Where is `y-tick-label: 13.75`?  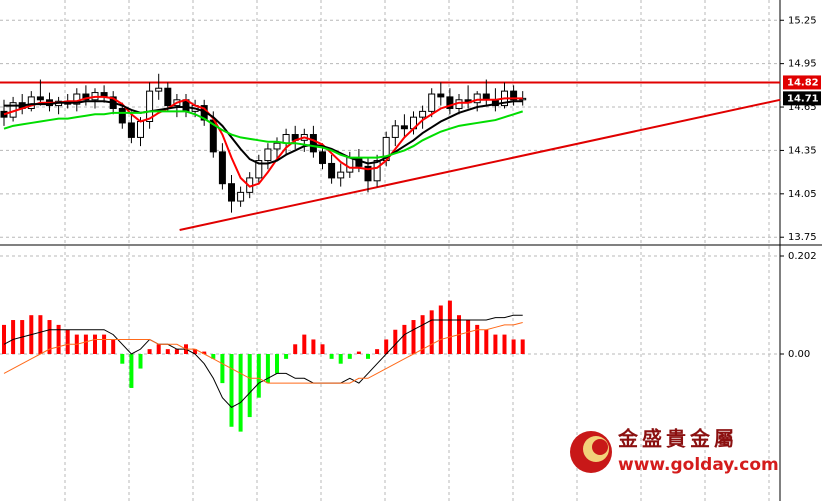
y-tick-label: 13.75 is located at coordinates (802, 237).